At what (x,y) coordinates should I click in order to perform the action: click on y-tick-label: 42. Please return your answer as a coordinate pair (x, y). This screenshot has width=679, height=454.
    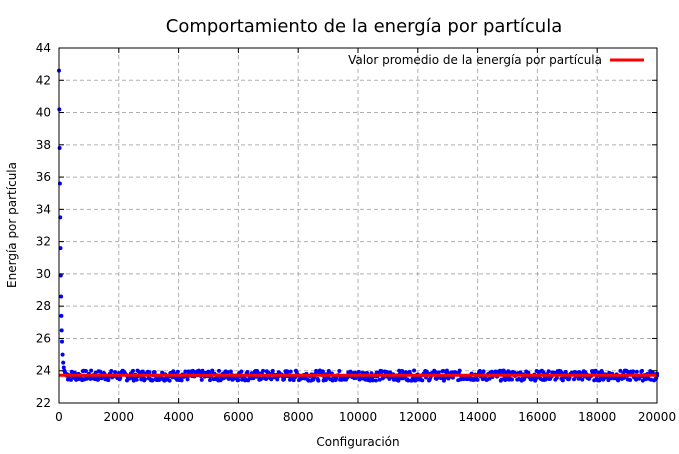
    Looking at the image, I should click on (43, 80).